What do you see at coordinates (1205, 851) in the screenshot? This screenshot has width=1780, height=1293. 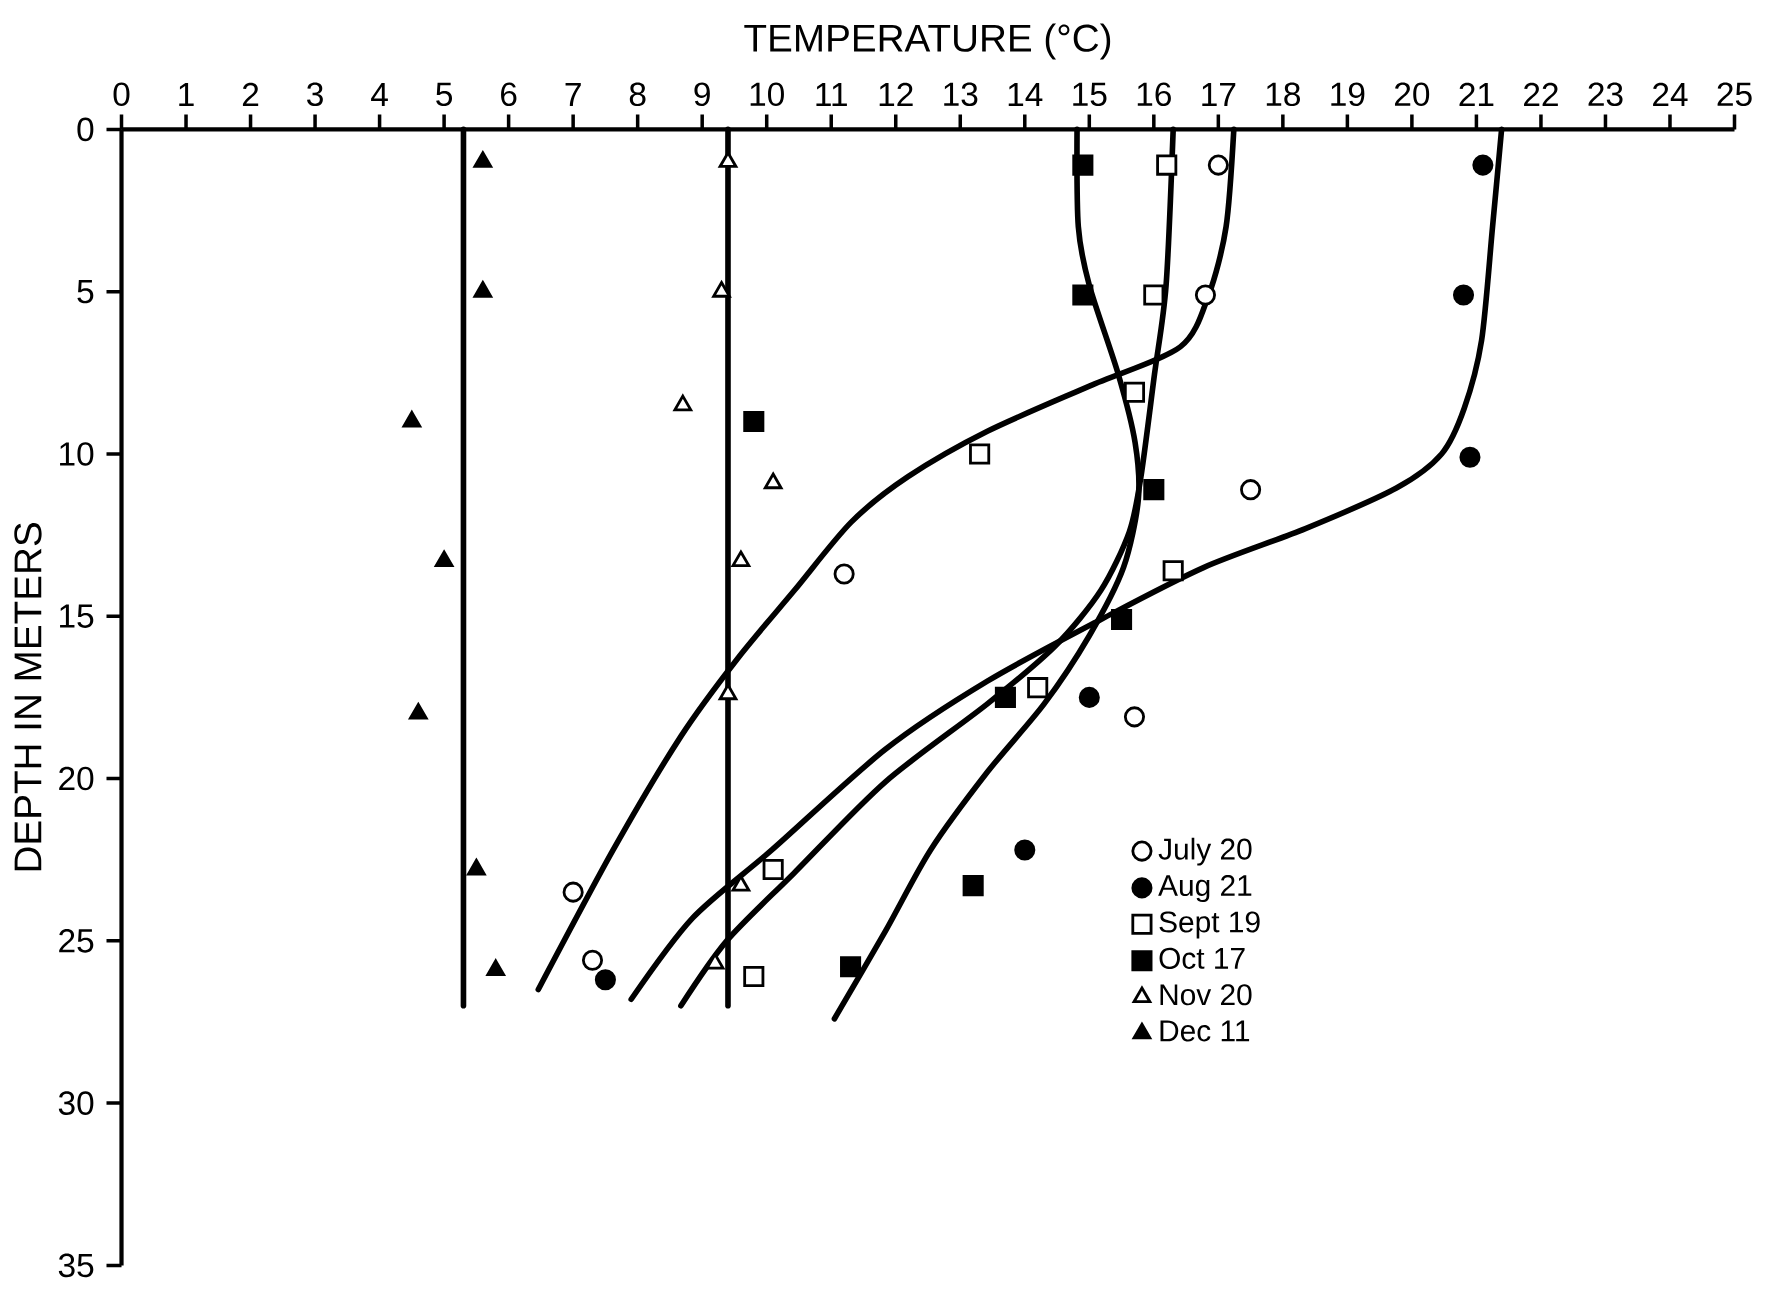 I see `legend-label: July 20` at bounding box center [1205, 851].